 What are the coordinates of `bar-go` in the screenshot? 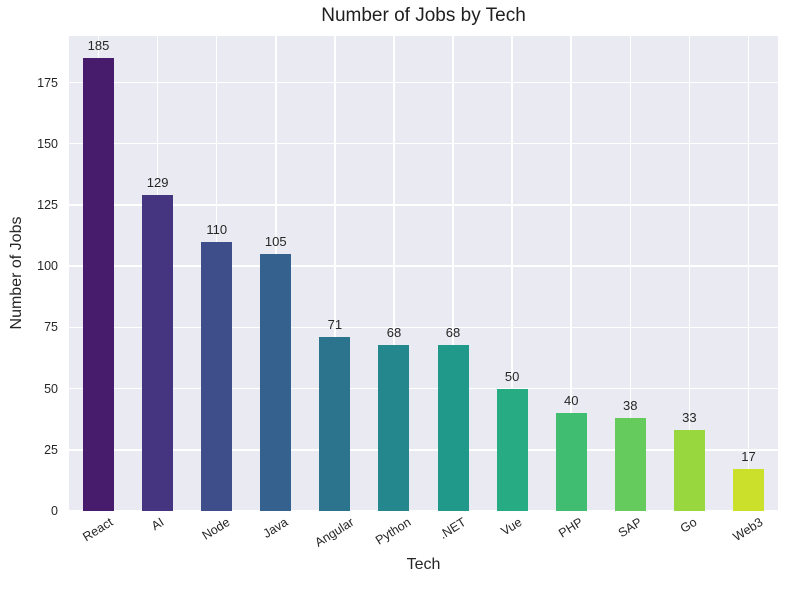 It's located at (689, 470).